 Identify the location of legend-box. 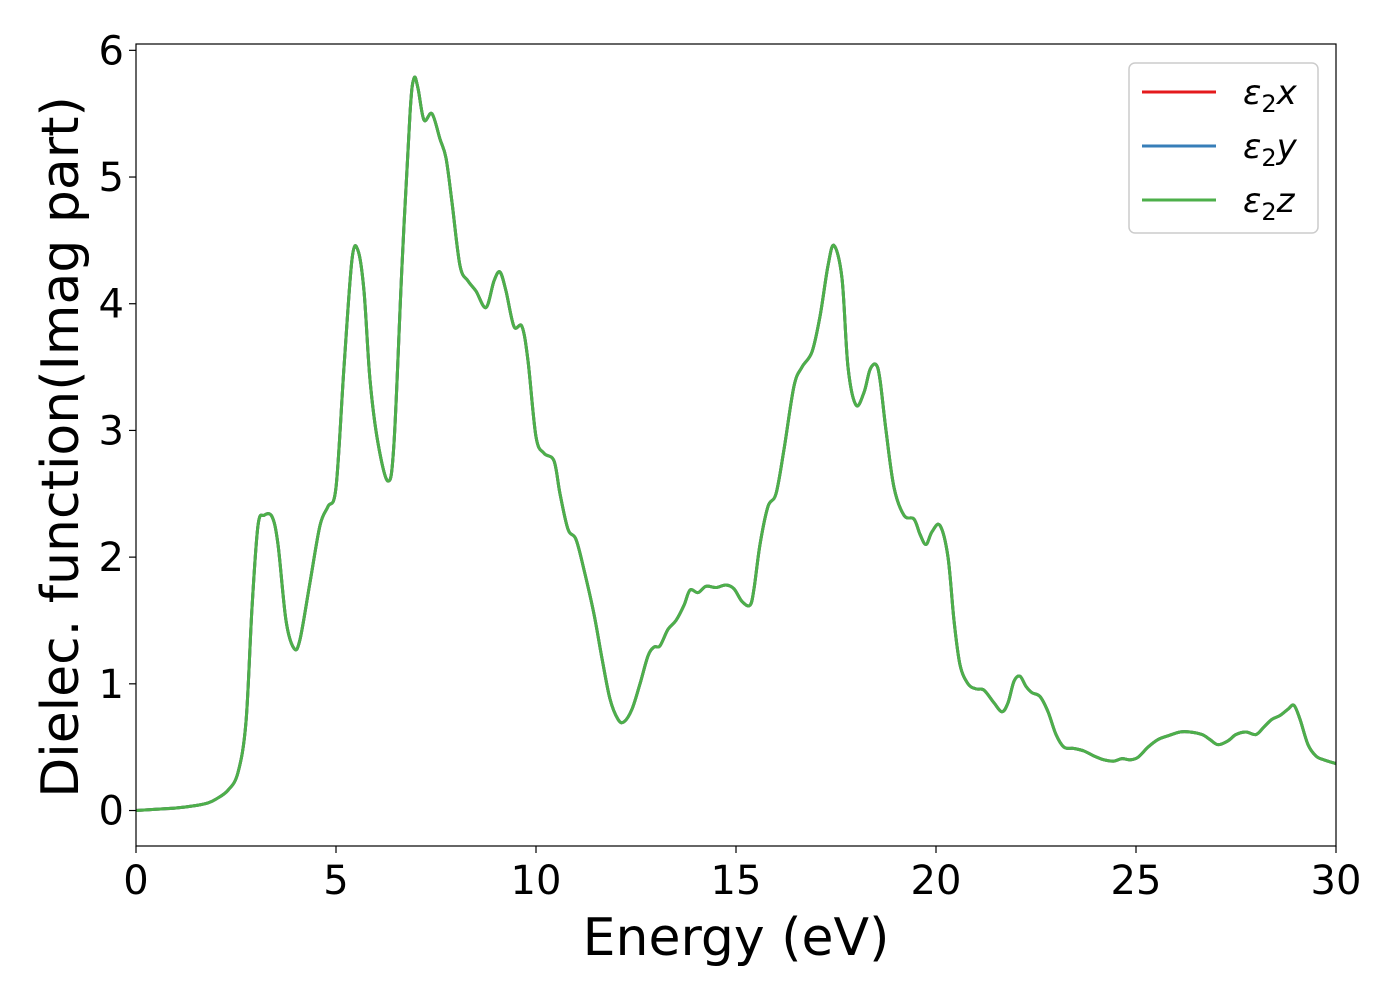
(1223, 148).